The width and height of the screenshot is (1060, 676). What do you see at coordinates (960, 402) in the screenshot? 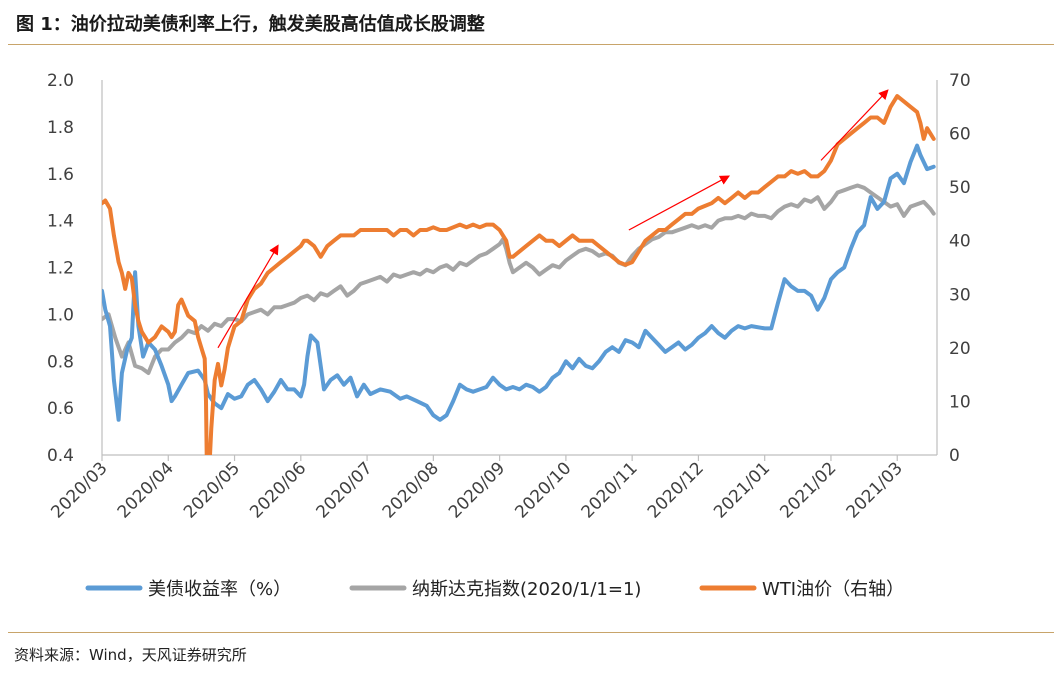
I see `y-right-tick-label: 10` at bounding box center [960, 402].